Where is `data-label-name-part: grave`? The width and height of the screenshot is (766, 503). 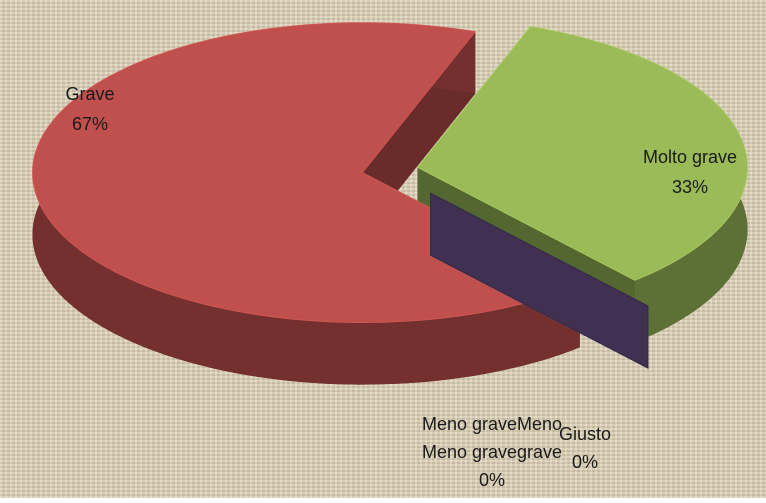
data-label-name-part: grave is located at coordinates (539, 452).